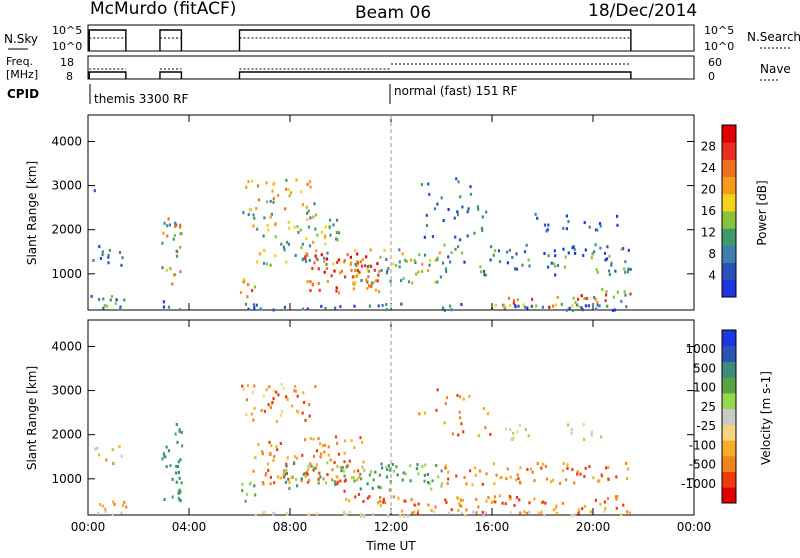 This screenshot has height=558, width=800. Describe the element at coordinates (762, 212) in the screenshot. I see `power-colorbar-label: Power [dB]` at that location.